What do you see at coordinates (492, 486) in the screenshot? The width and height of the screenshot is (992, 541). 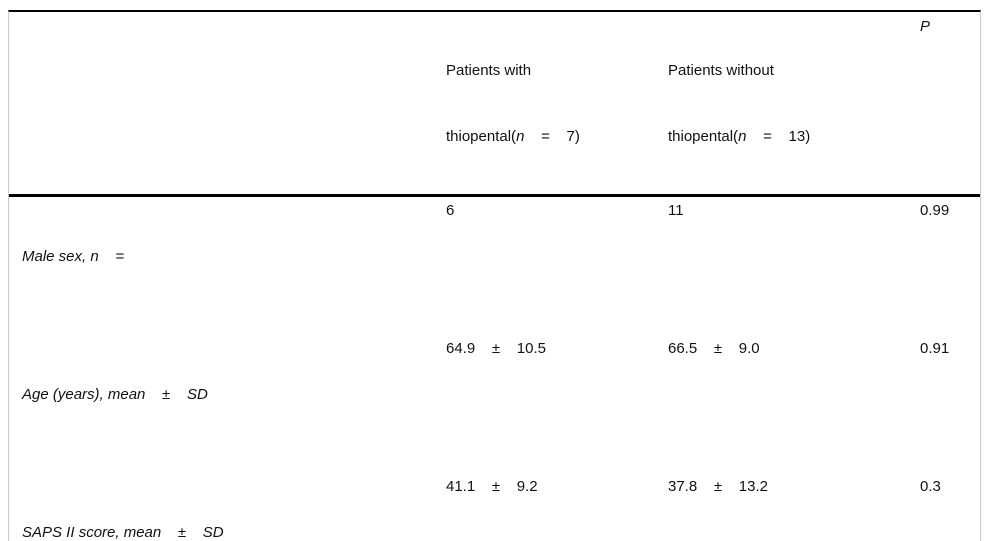 I see `value-with-thiopental: 41.1 ± 9.2` at bounding box center [492, 486].